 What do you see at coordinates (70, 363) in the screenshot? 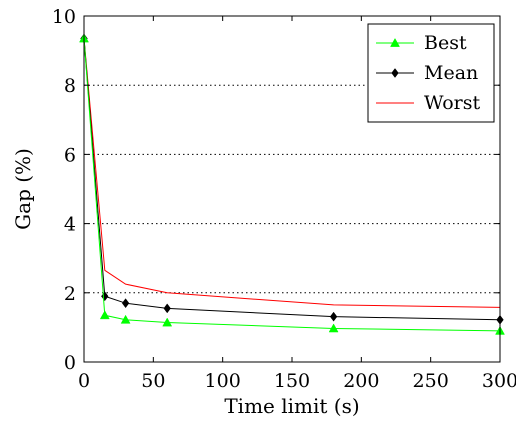
I see `y-tick-label: 0` at bounding box center [70, 363].